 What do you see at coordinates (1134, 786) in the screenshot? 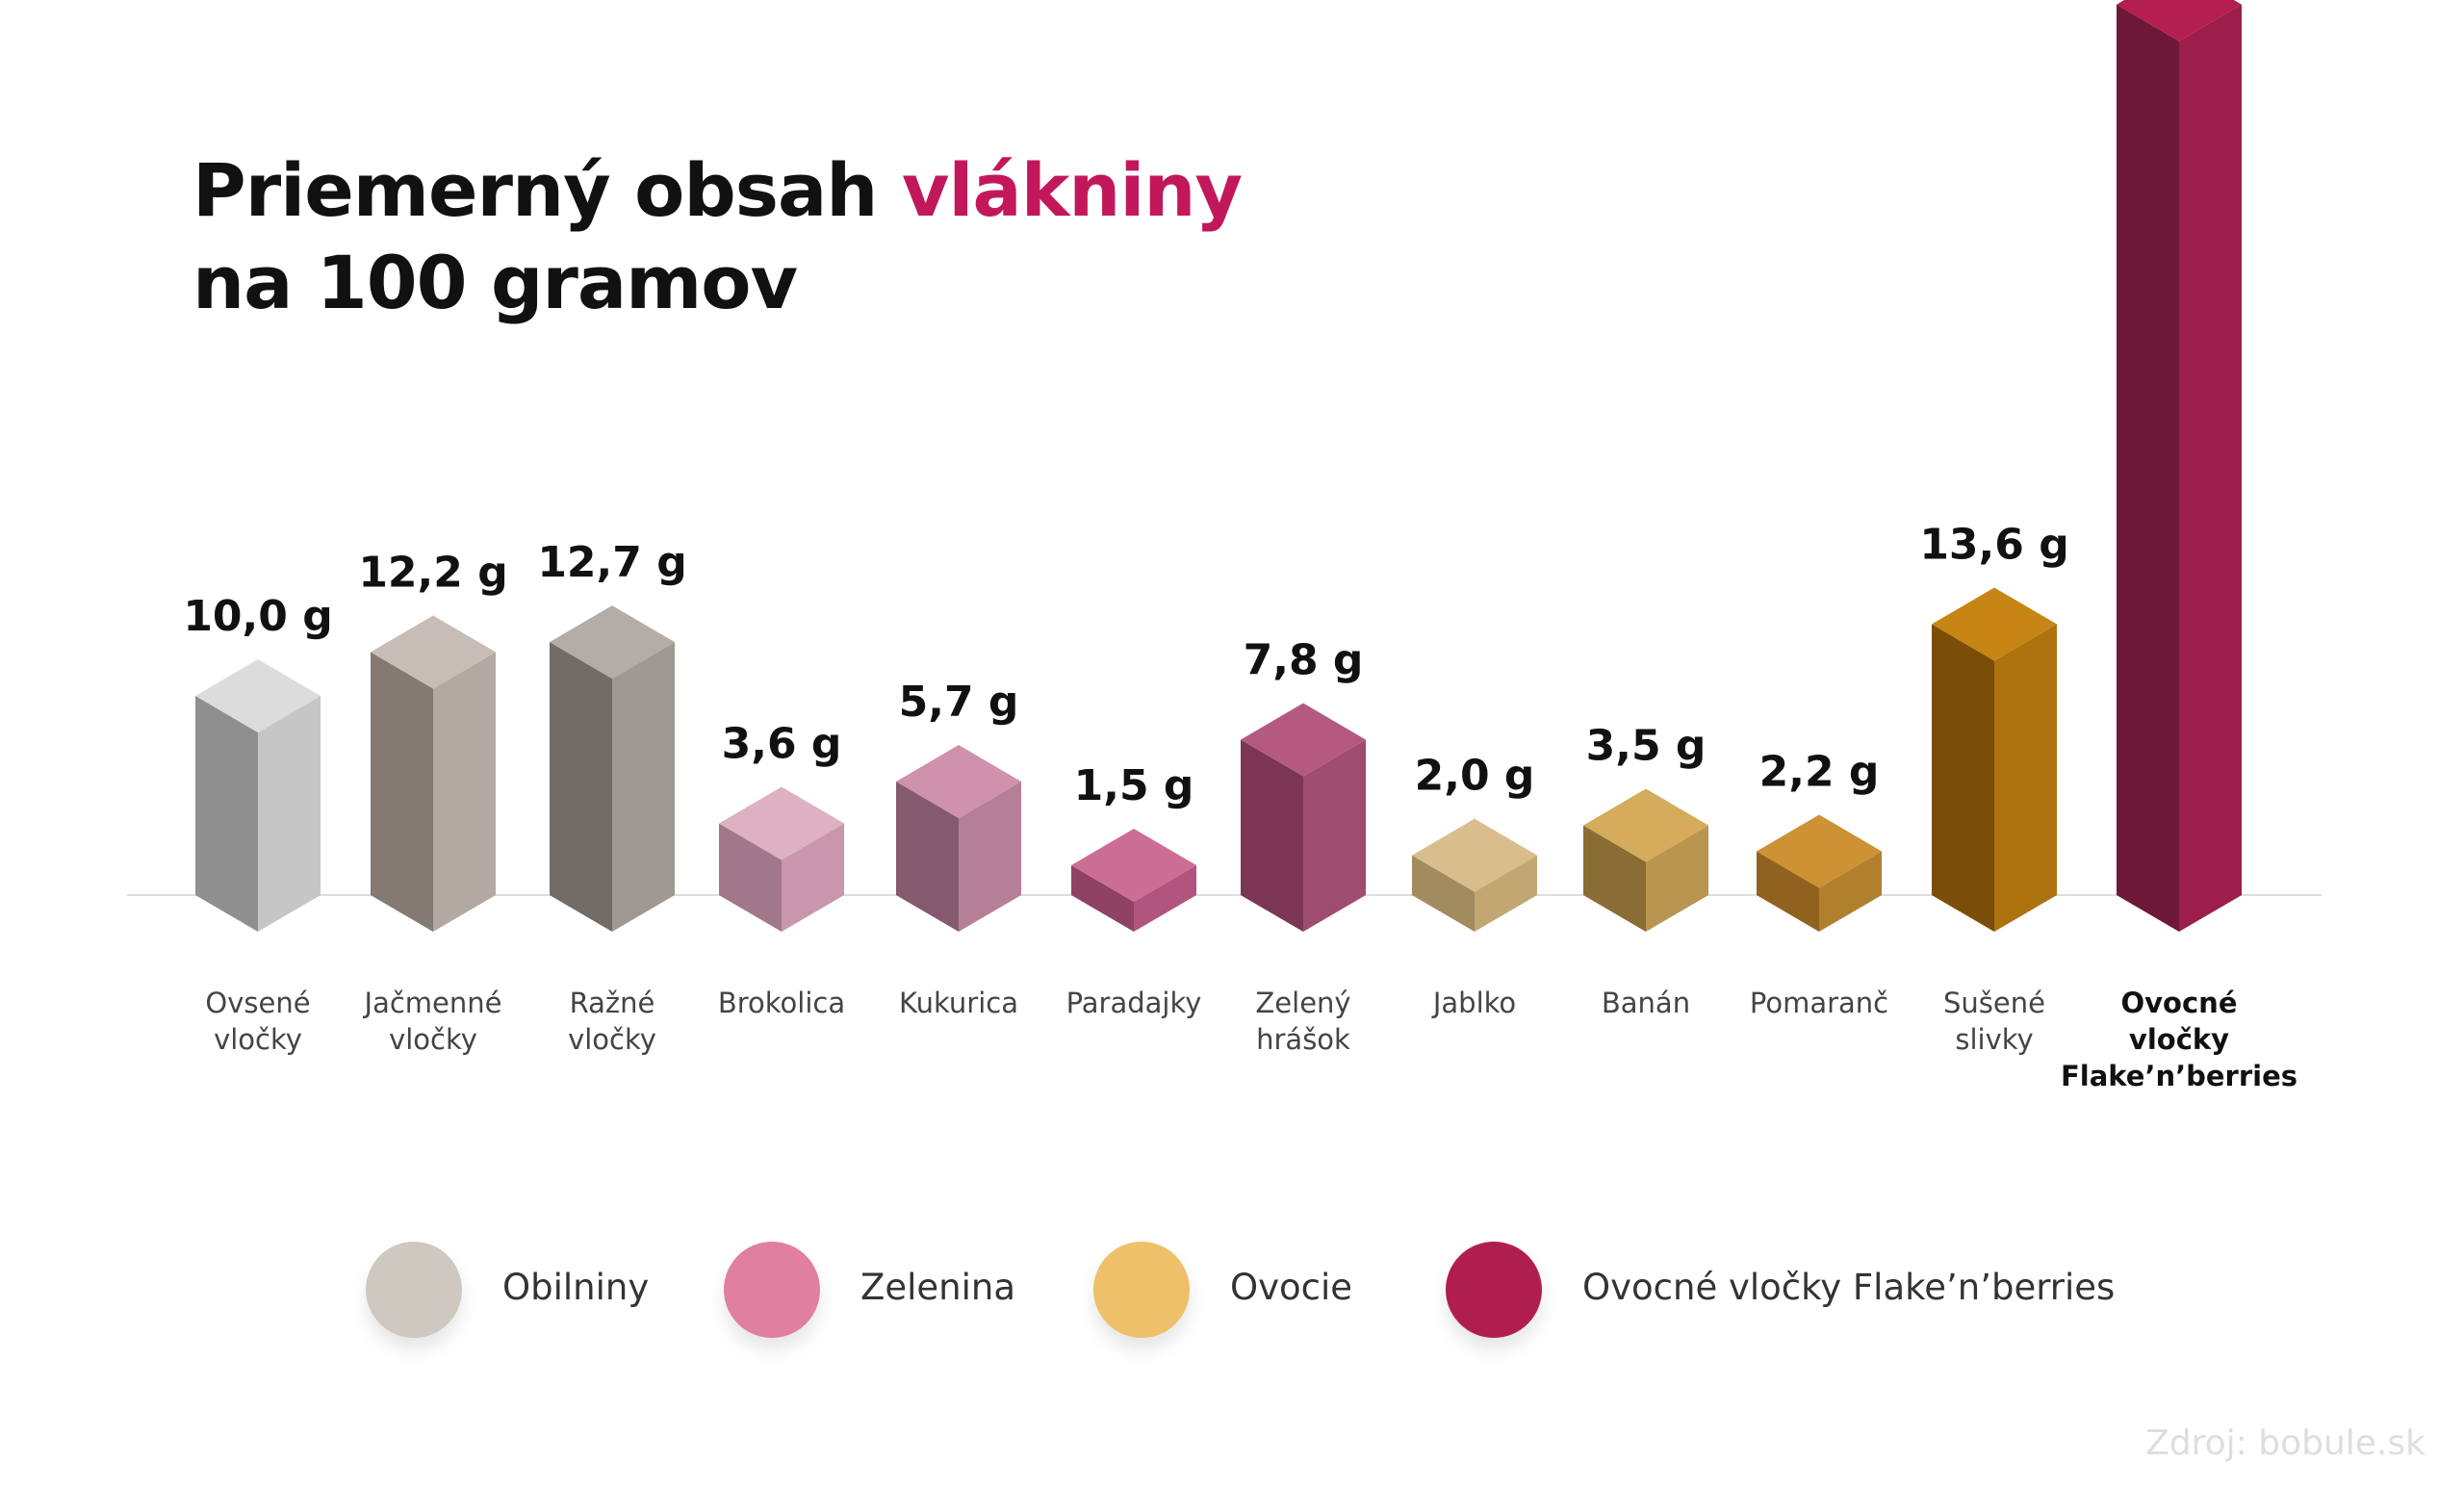
I see `value-label-5: 1,5 g` at bounding box center [1134, 786].